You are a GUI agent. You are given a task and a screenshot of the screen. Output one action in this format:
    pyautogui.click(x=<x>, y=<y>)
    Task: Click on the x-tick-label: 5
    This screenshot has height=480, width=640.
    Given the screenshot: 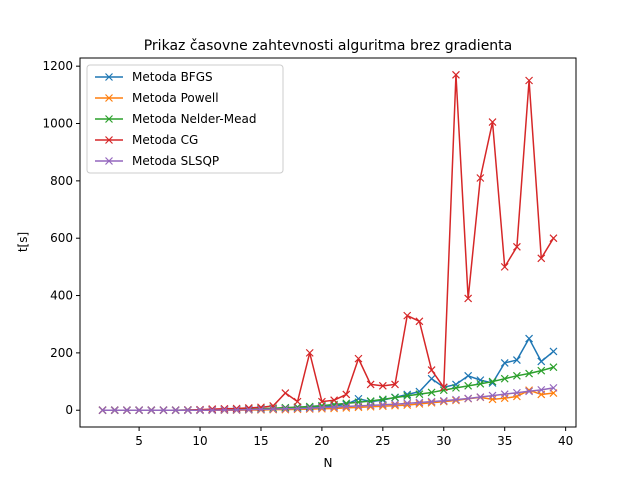 What is the action you would take?
    pyautogui.click(x=139, y=441)
    